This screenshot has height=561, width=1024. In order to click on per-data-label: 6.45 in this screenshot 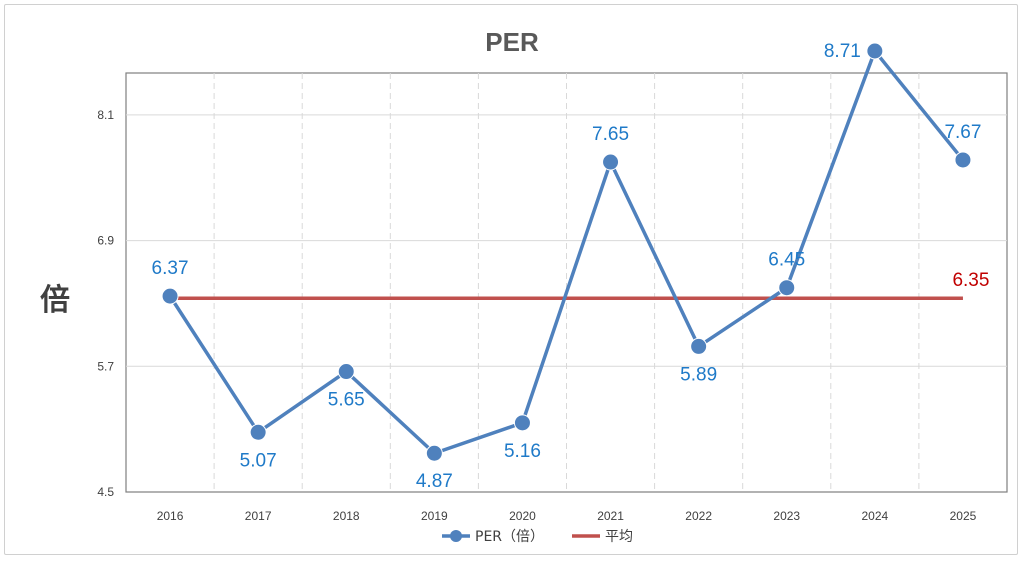, I will do `click(786, 260)`.